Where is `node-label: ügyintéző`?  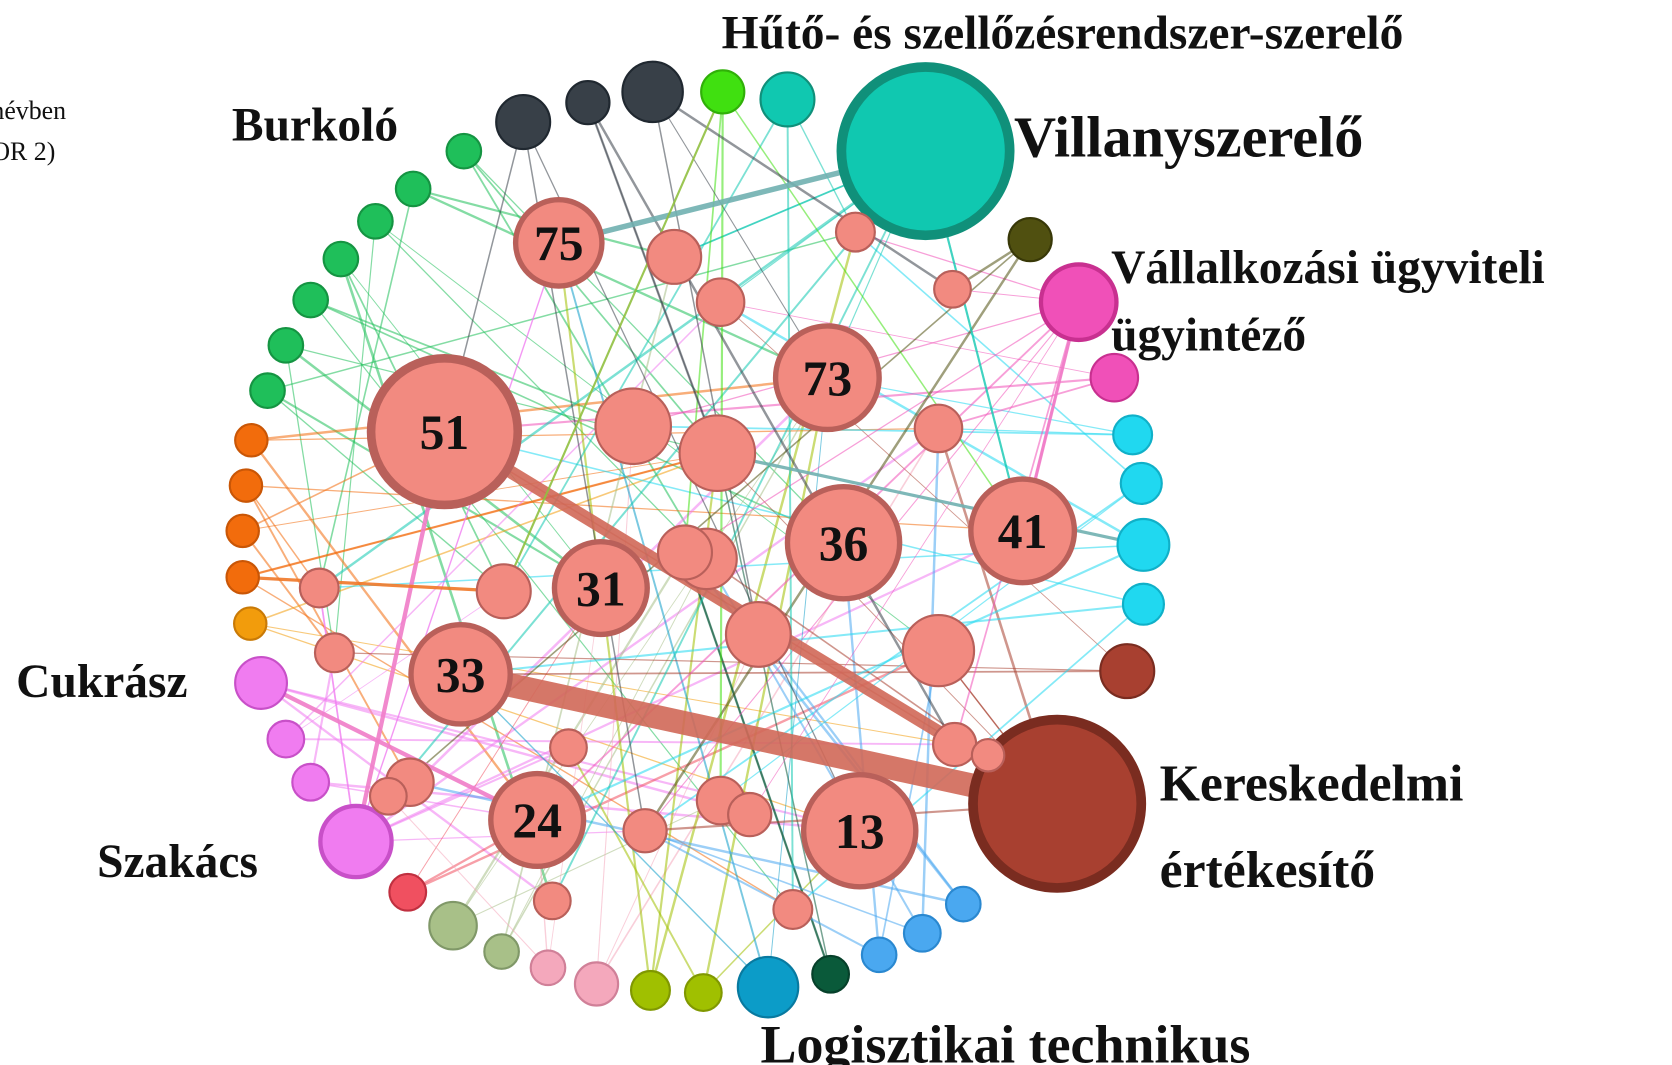
node-label: ügyintéző is located at coordinates (1208, 336).